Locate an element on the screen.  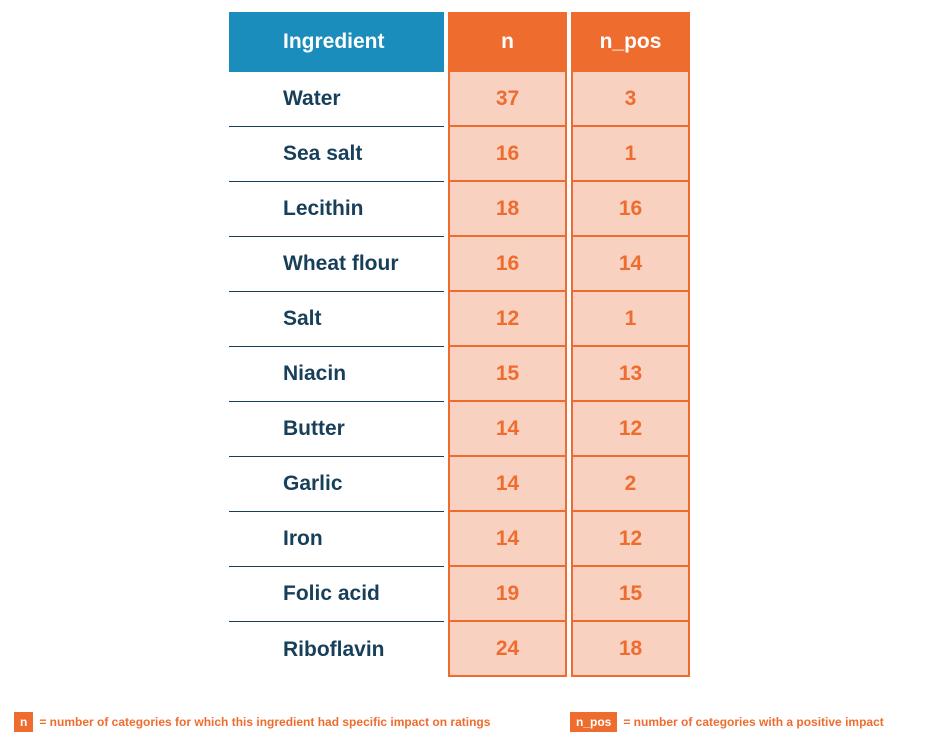
n-cell: 12 is located at coordinates (507, 319).